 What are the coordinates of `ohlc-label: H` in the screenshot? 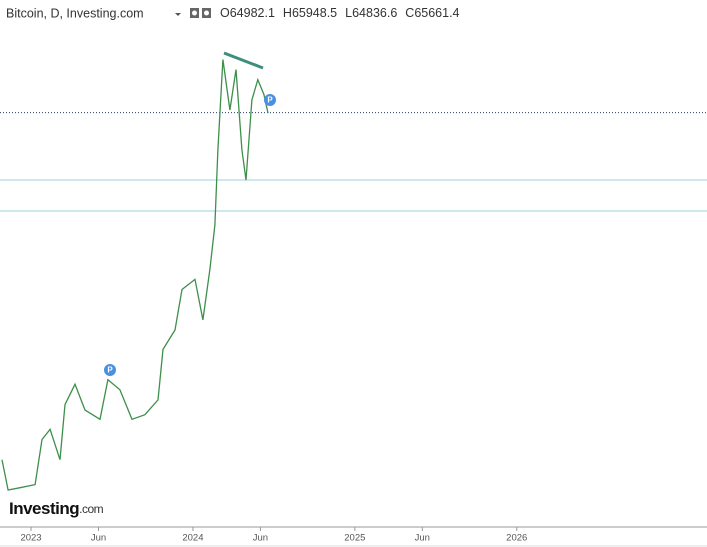 It's located at (287, 13).